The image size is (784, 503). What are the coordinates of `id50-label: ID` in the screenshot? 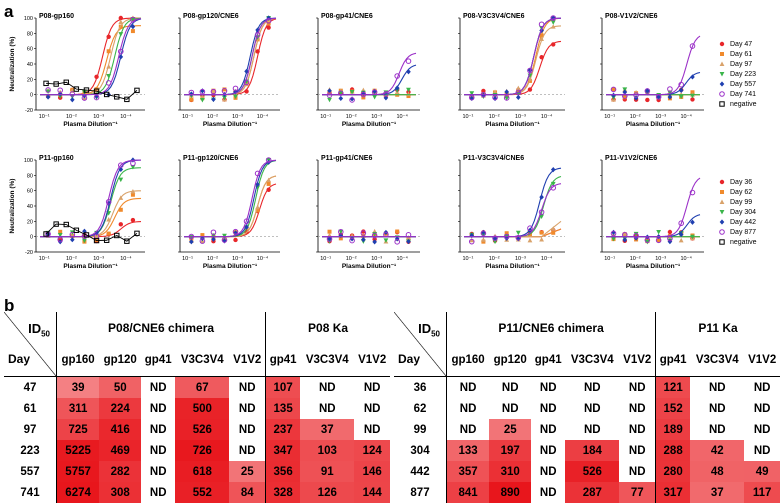 It's located at (35, 329).